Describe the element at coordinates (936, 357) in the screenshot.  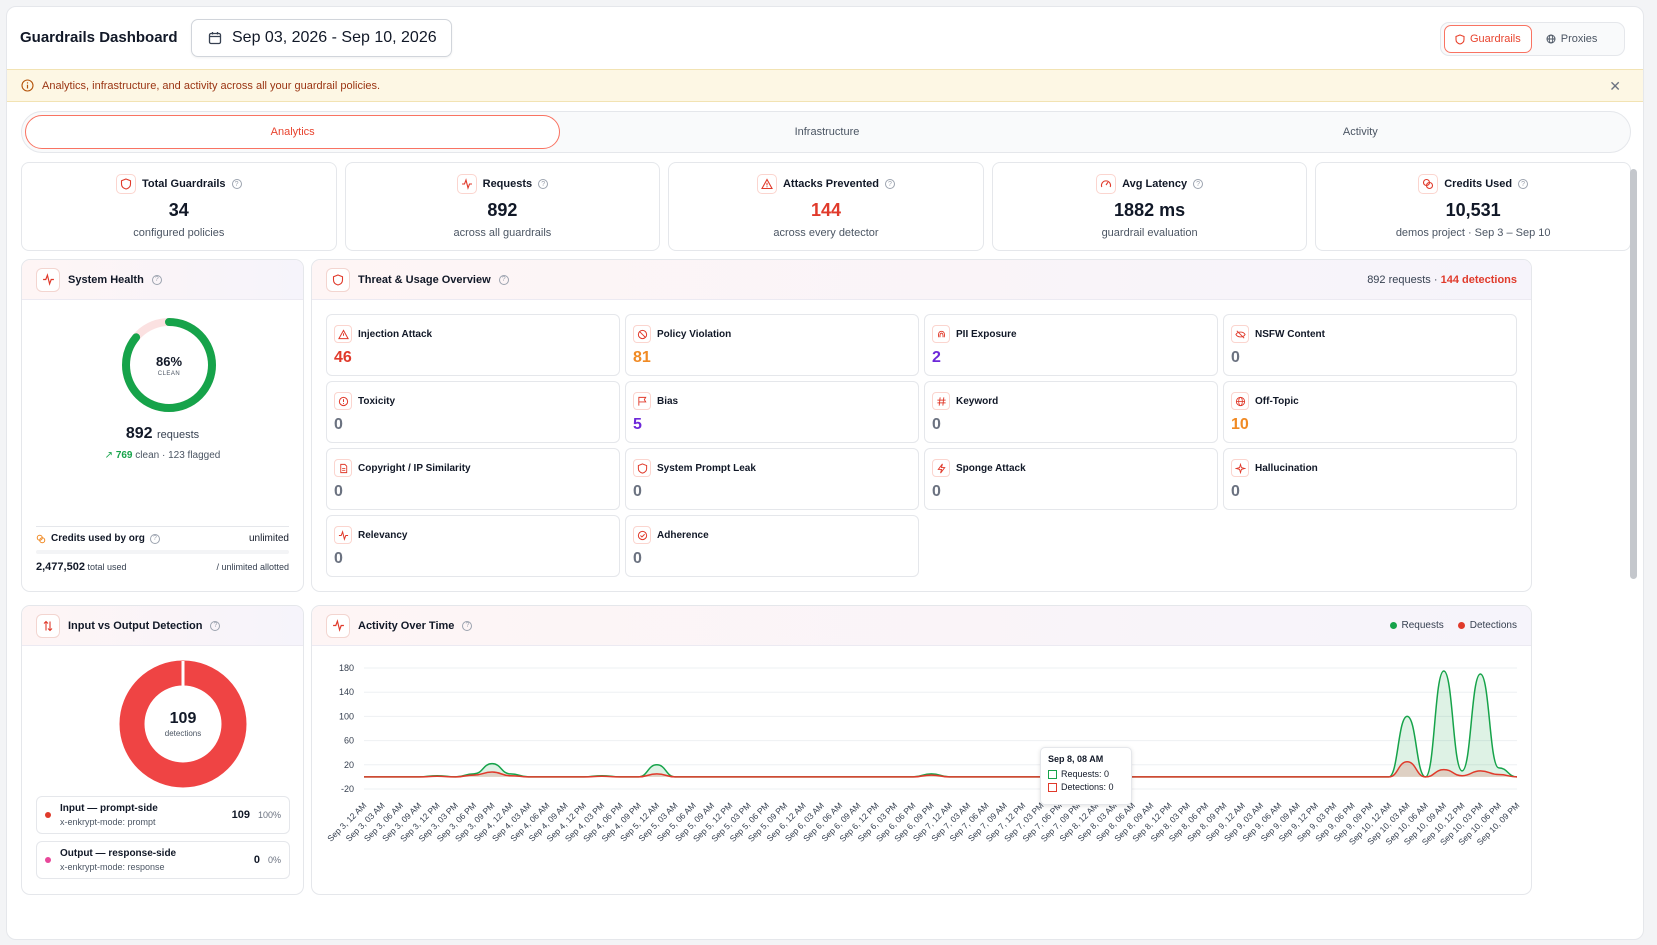
I see `detector-value: 2` at that location.